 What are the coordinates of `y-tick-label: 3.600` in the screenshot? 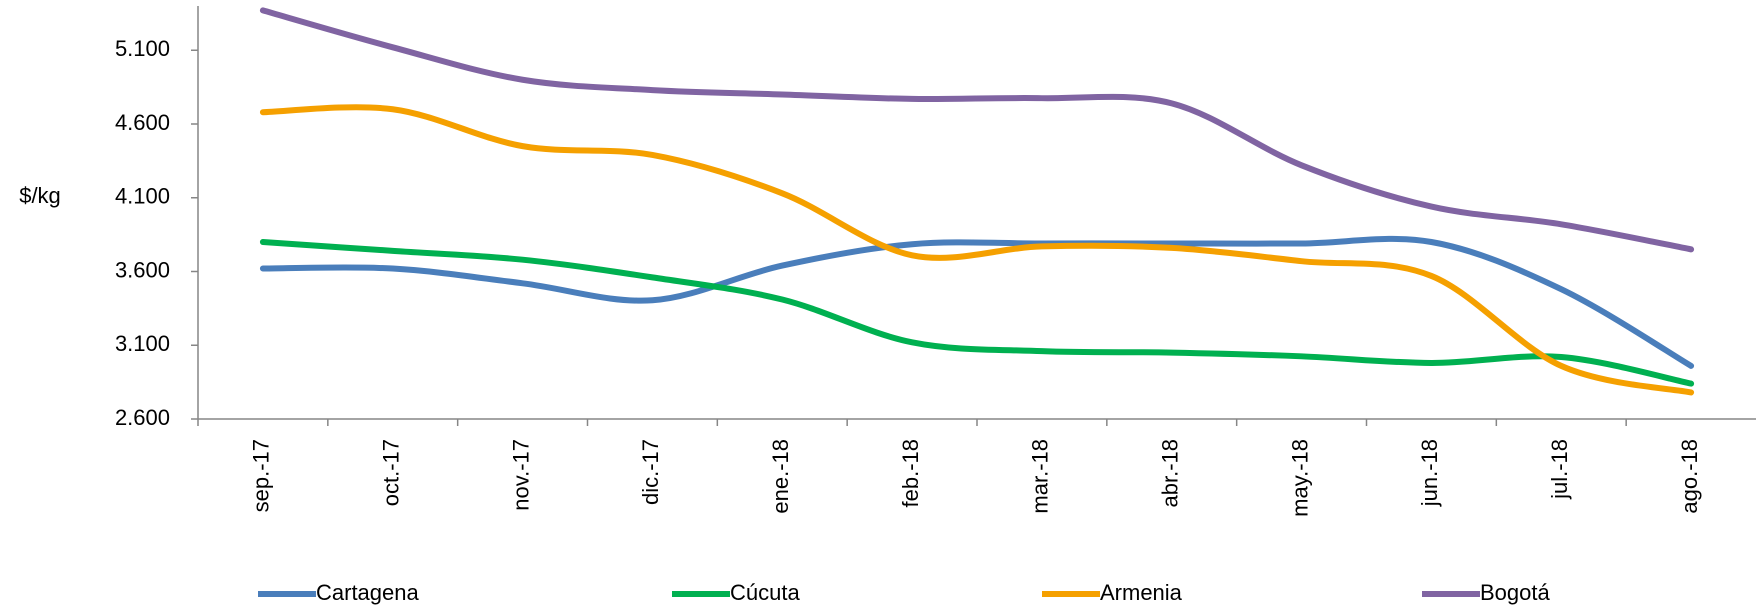 It's located at (142, 269).